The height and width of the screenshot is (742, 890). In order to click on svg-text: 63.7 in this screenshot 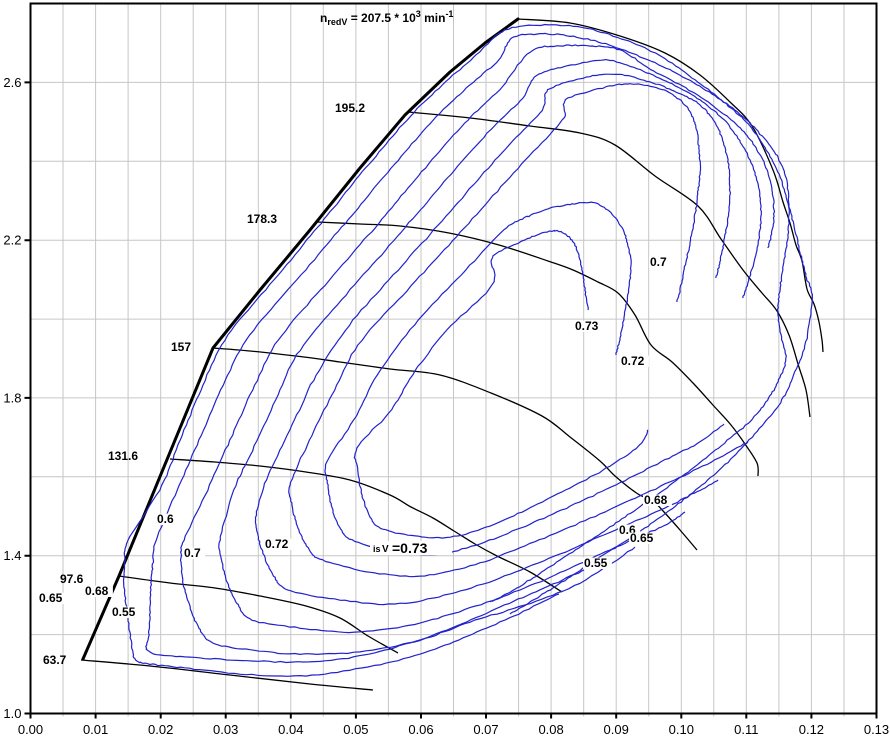, I will do `click(55, 660)`.